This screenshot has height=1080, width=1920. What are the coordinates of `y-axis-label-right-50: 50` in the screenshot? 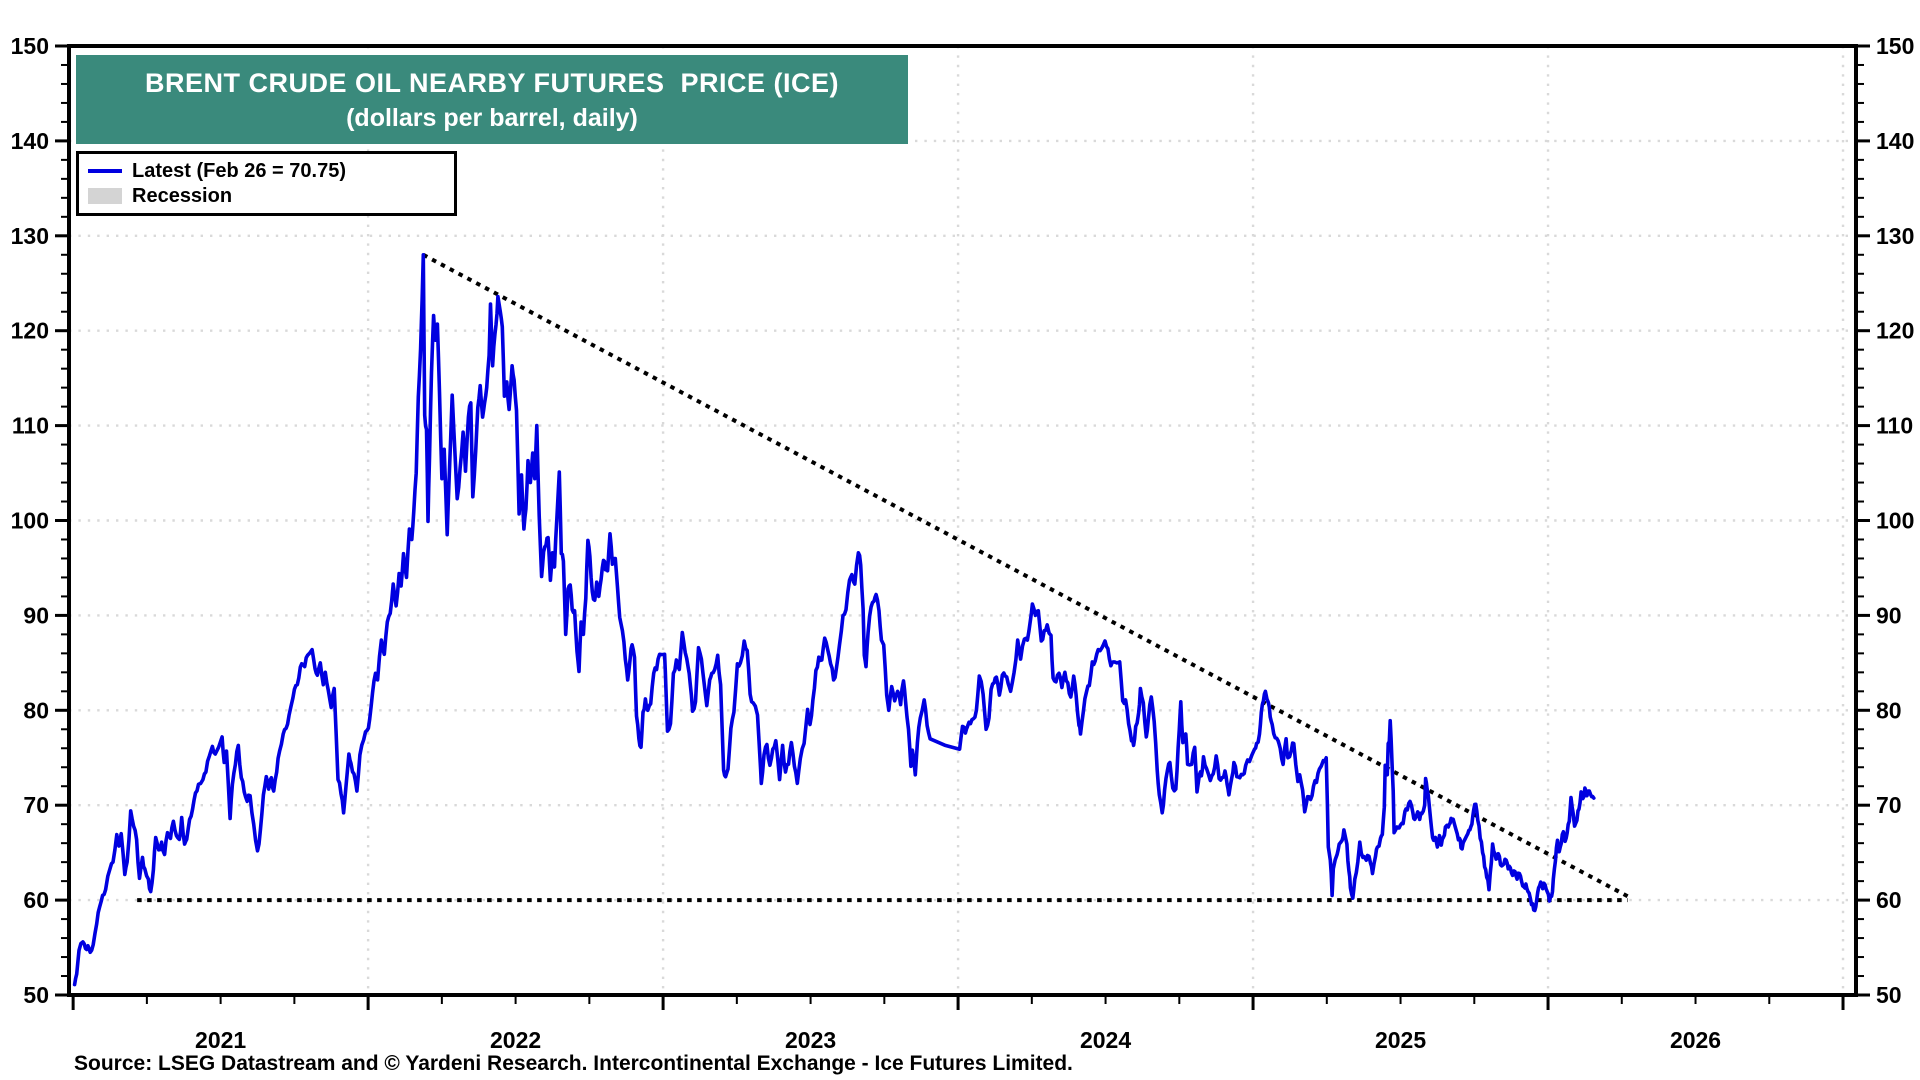 It's located at (1889, 995).